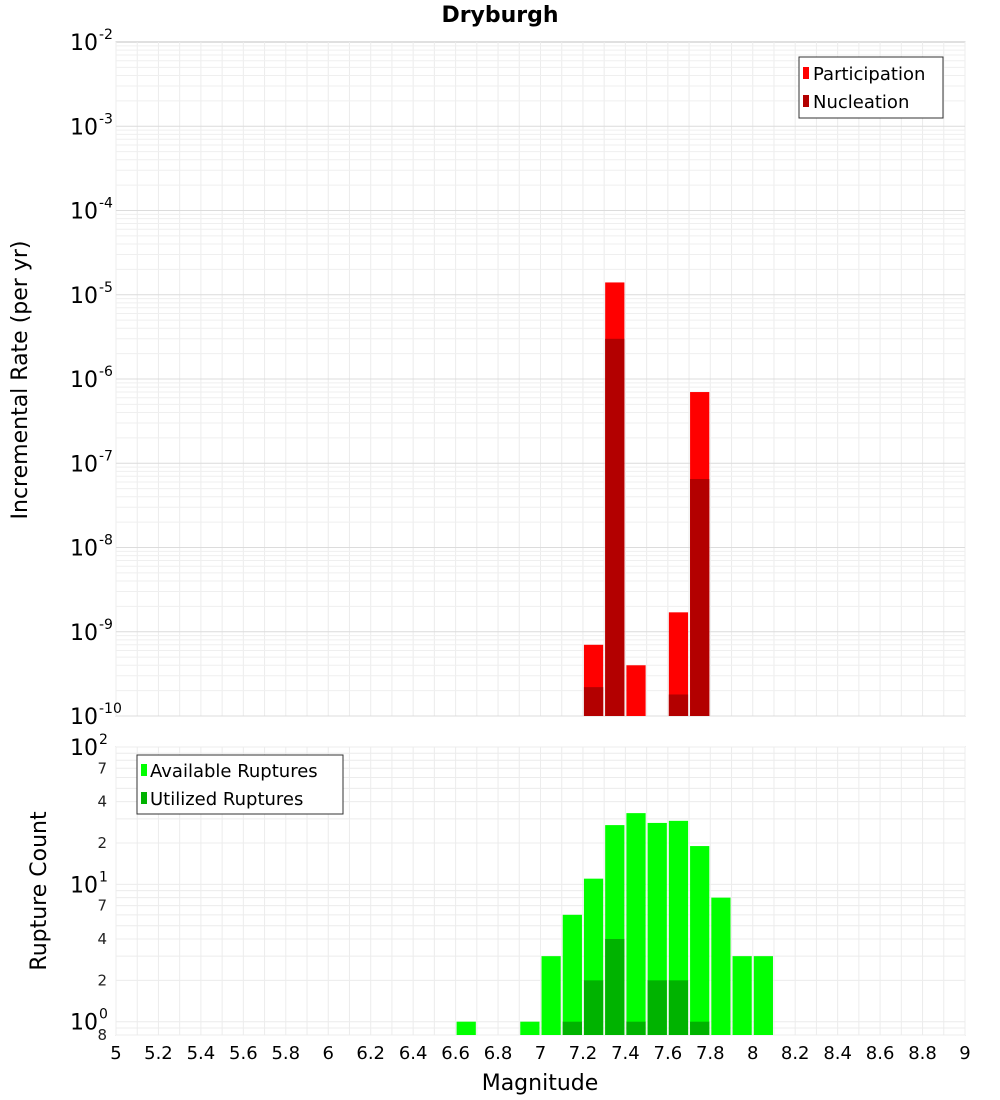 This screenshot has width=1000, height=1100. What do you see at coordinates (837, 1053) in the screenshot?
I see `x-tick-label: 8.4` at bounding box center [837, 1053].